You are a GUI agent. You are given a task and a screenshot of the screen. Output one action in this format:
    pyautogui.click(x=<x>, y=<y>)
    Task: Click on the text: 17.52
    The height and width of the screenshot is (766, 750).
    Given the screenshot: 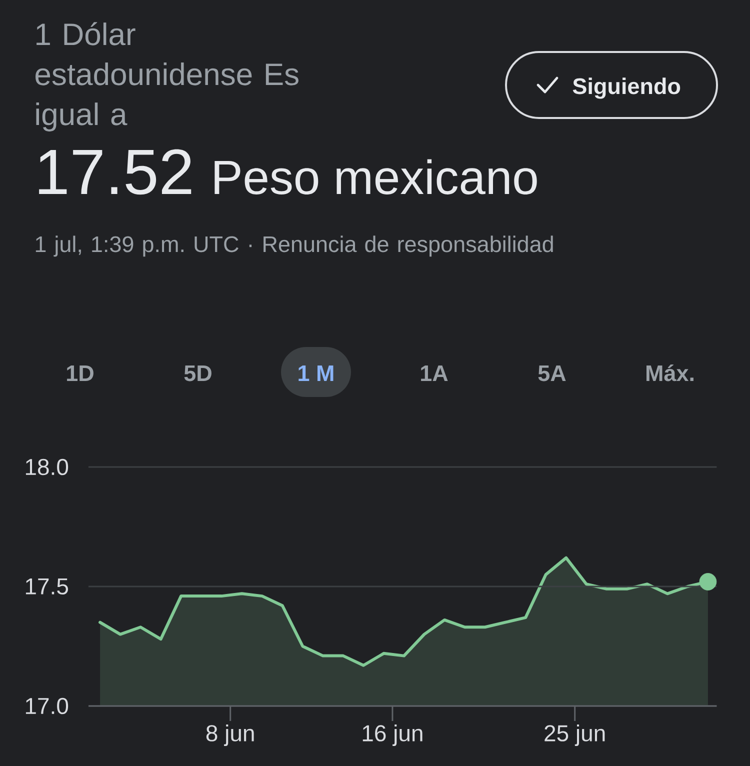 What is the action you would take?
    pyautogui.click(x=115, y=172)
    